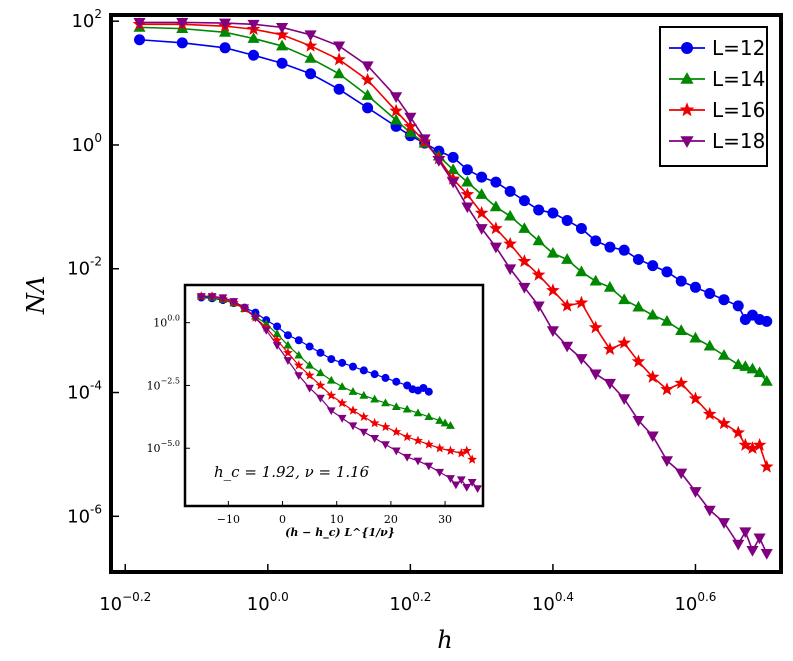 This screenshot has width=793, height=661. Describe the element at coordinates (695, 602) in the screenshot. I see `main-x-tick-label-4: 100.6` at that location.